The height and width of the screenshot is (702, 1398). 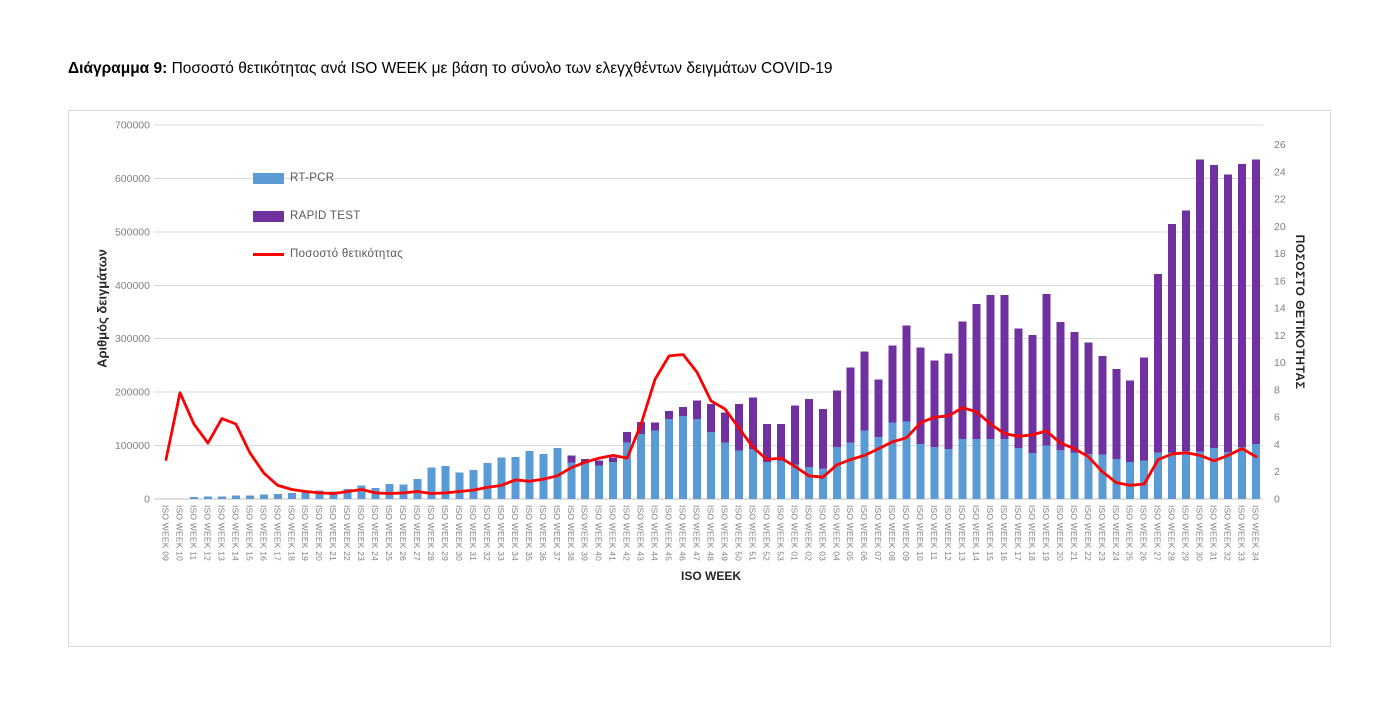 I want to click on x-axis-tick-label: ISO WEEK 32, so click(x=1228, y=533).